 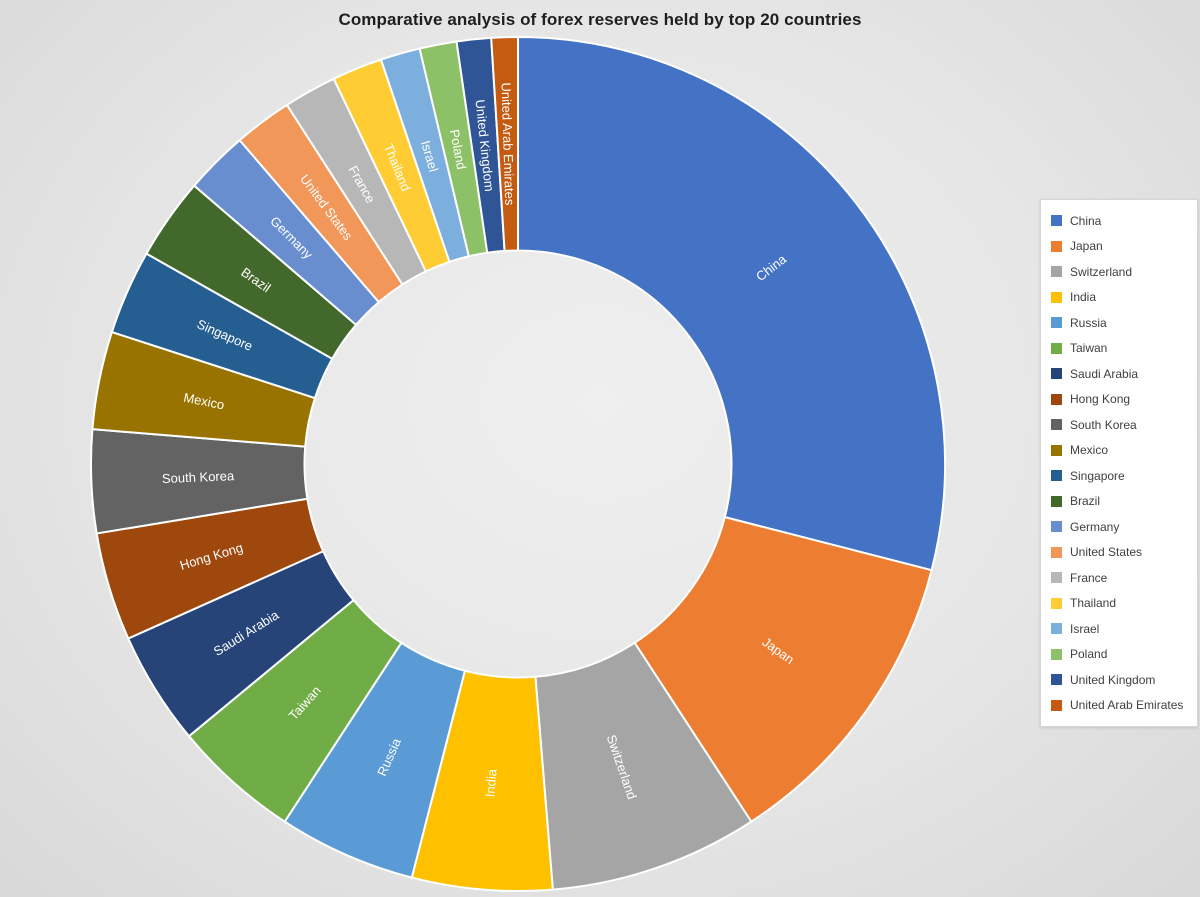 What do you see at coordinates (1121, 578) in the screenshot?
I see `legend-item: France` at bounding box center [1121, 578].